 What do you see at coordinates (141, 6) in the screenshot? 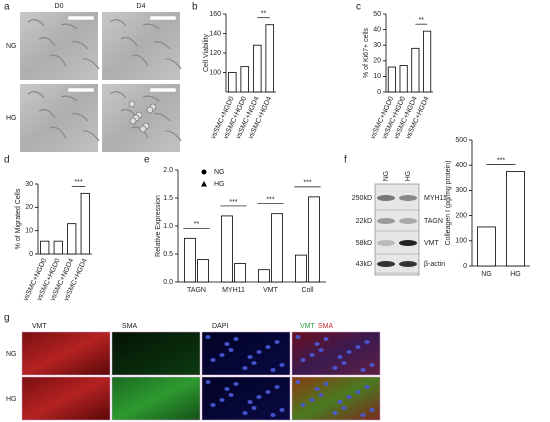
I see `column-label: D4` at bounding box center [141, 6].